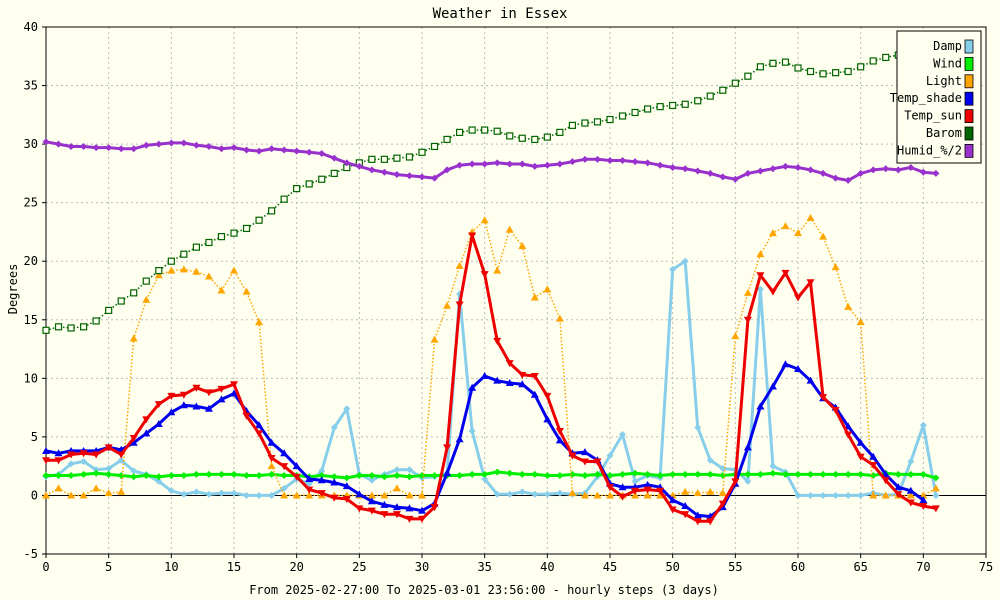 This screenshot has height=600, width=1000. Describe the element at coordinates (947, 63) in the screenshot. I see `legend-label: Wind` at that location.